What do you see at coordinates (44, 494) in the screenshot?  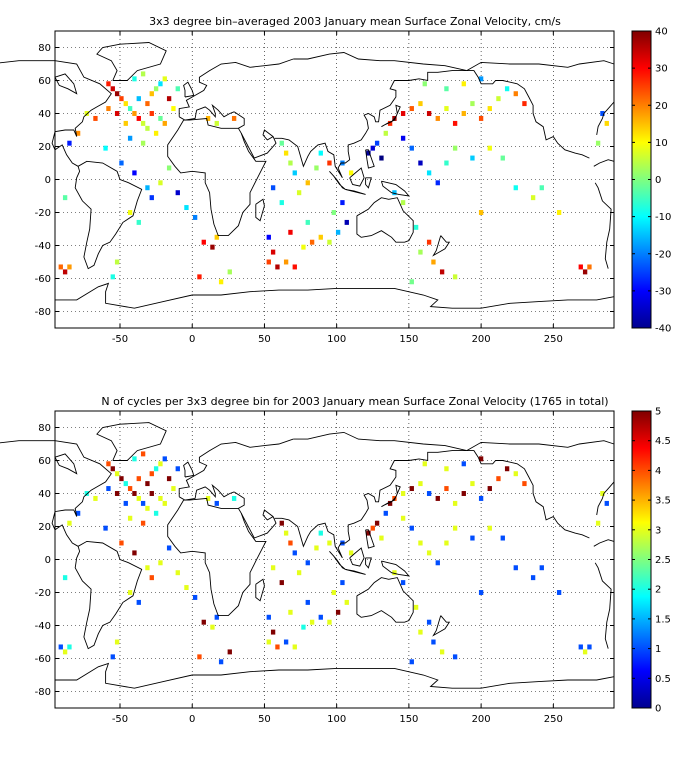 I see `y-tick-label: 40` at bounding box center [44, 494].